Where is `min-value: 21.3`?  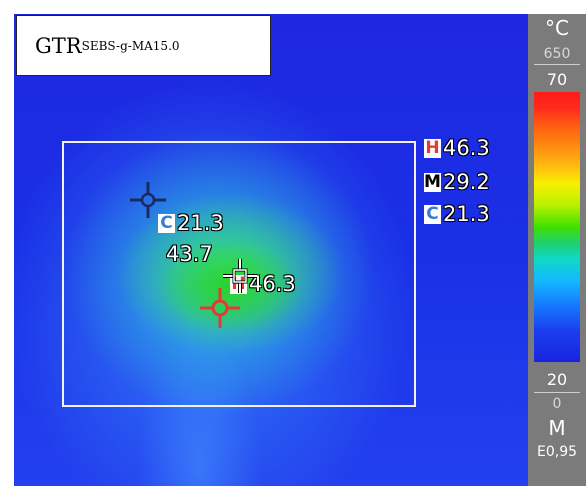
min-value: 21.3 is located at coordinates (466, 214).